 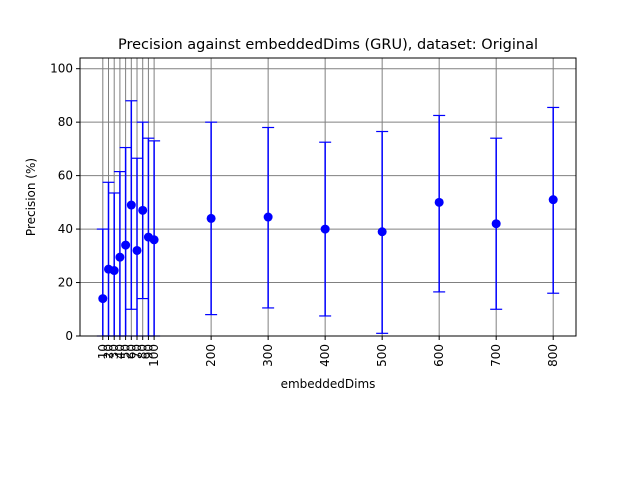 I want to click on x-tick-label: 20, so click(x=109, y=351).